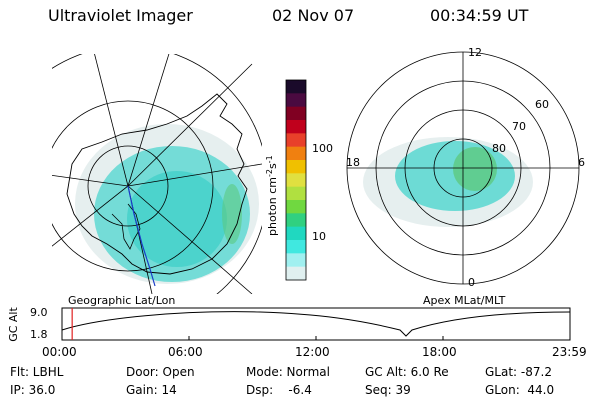 The height and width of the screenshot is (400, 600). Describe the element at coordinates (499, 148) in the screenshot. I see `mlat-label-80: 80` at that location.